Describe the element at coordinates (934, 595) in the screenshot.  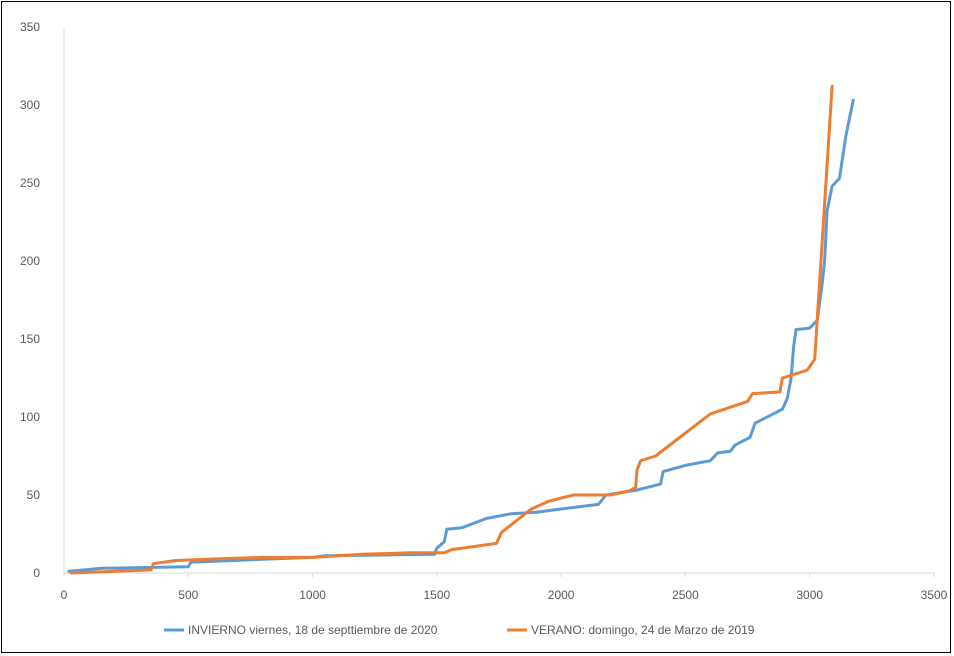
I see `x-tick-label: 3500` at that location.